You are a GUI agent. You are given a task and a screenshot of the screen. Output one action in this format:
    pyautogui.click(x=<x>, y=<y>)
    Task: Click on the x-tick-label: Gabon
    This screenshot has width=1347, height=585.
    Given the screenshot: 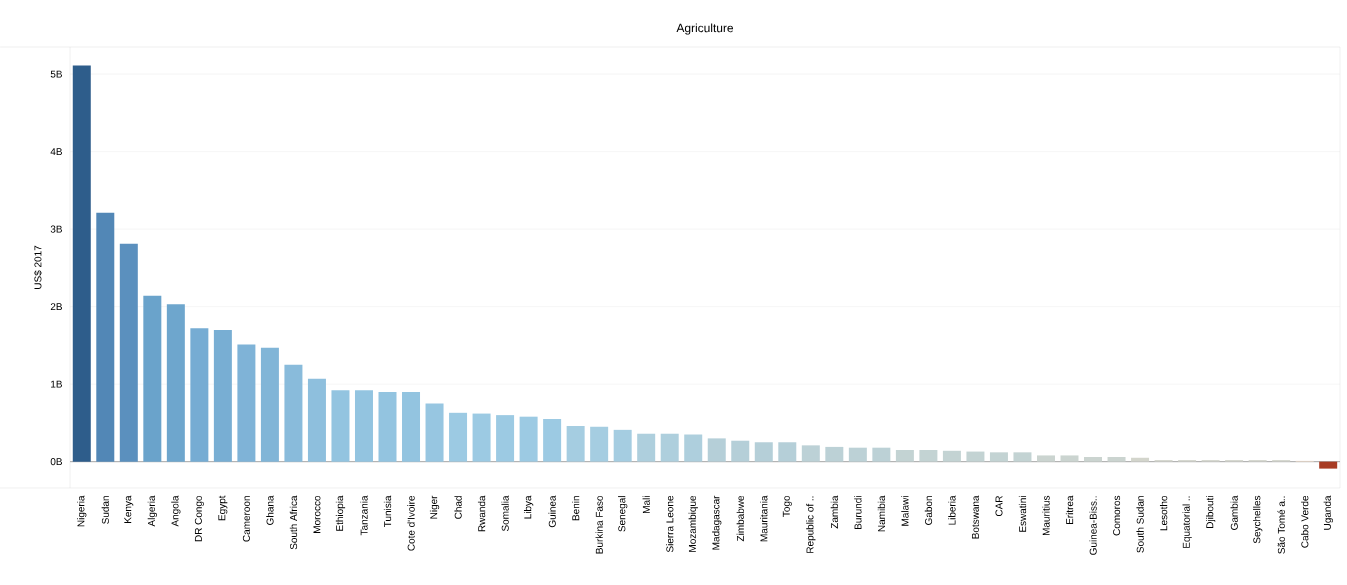 What is the action you would take?
    pyautogui.click(x=928, y=510)
    